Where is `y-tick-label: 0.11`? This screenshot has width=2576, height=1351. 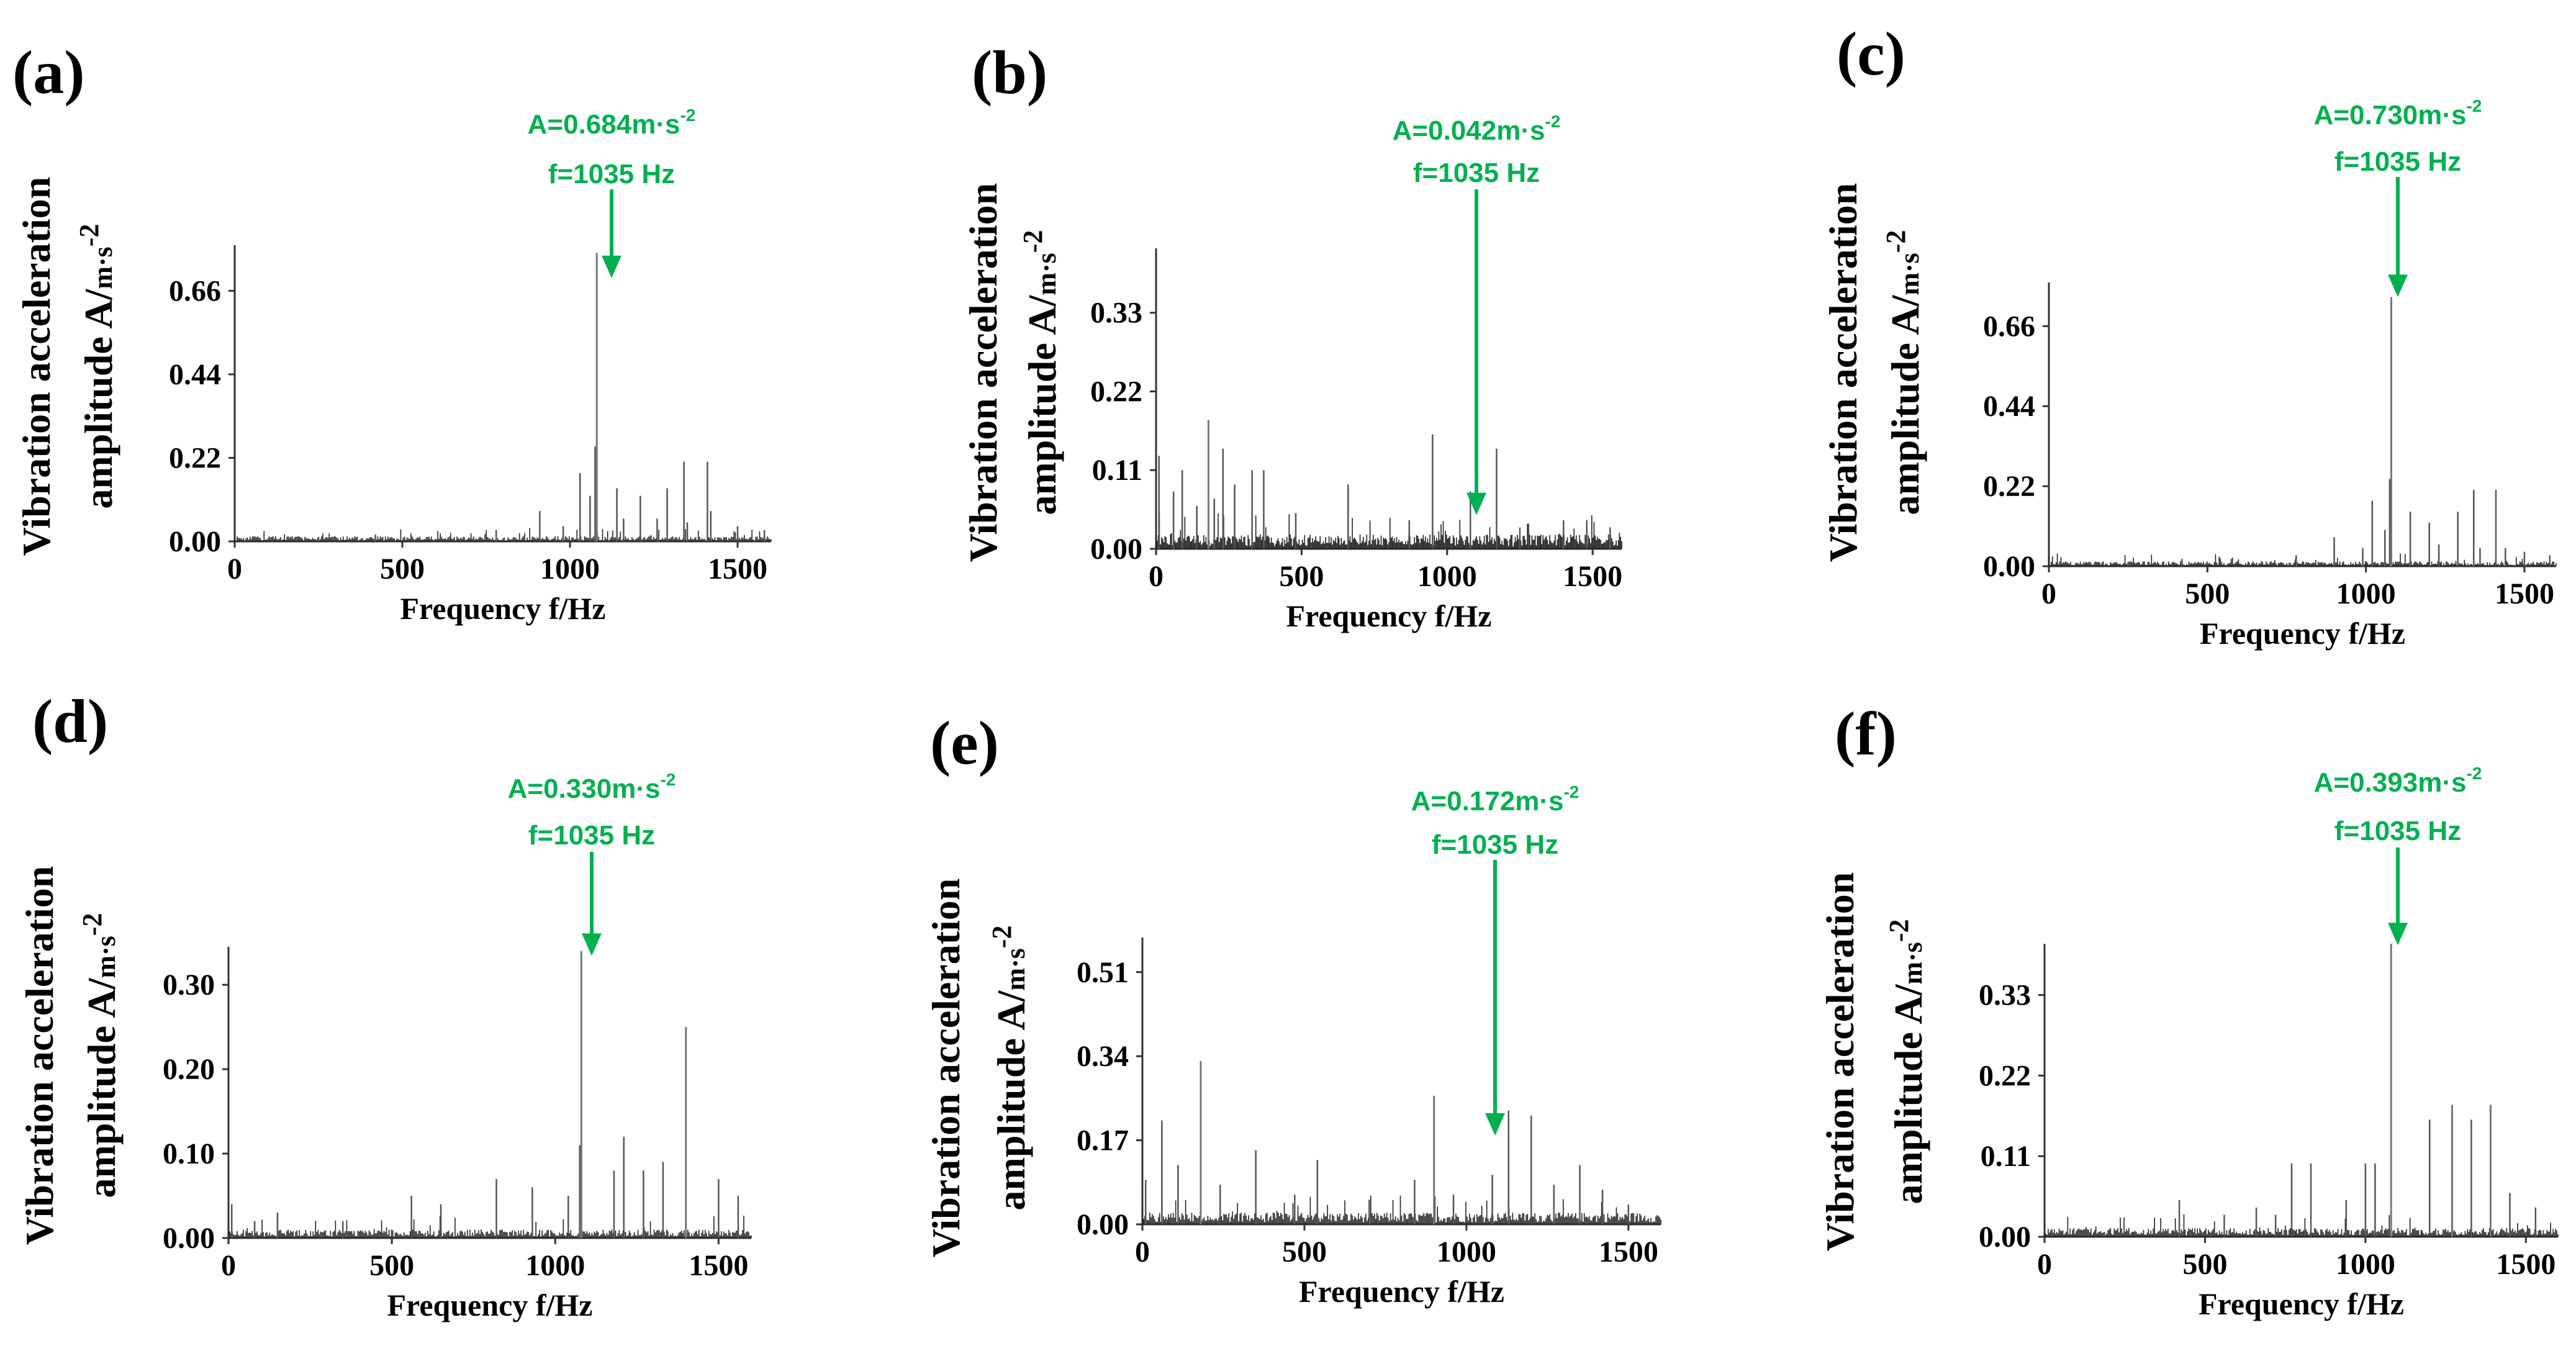 y-tick-label: 0.11 is located at coordinates (2006, 1156).